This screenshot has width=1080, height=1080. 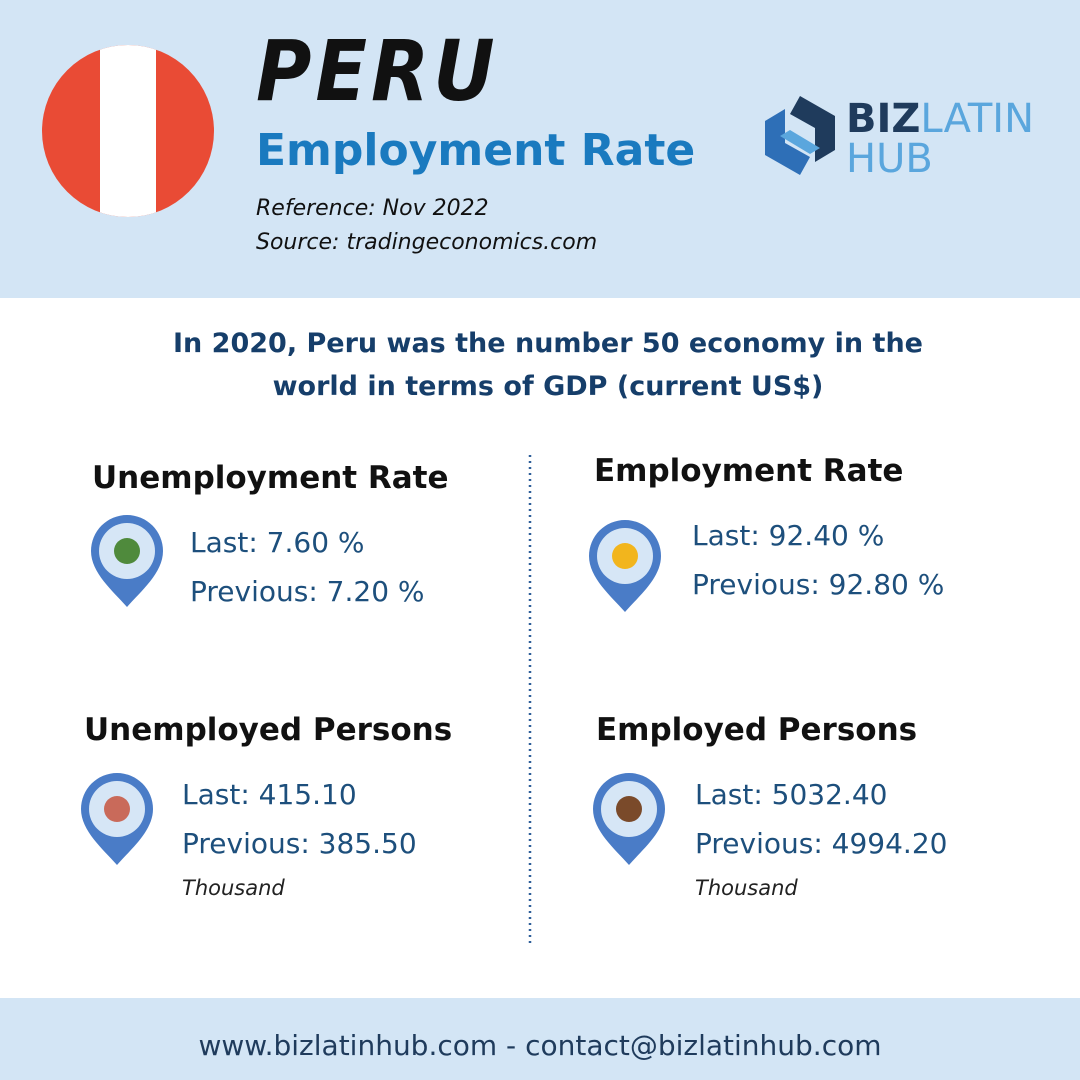 What do you see at coordinates (788, 535) in the screenshot?
I see `last-value: Last: 92.40 %` at bounding box center [788, 535].